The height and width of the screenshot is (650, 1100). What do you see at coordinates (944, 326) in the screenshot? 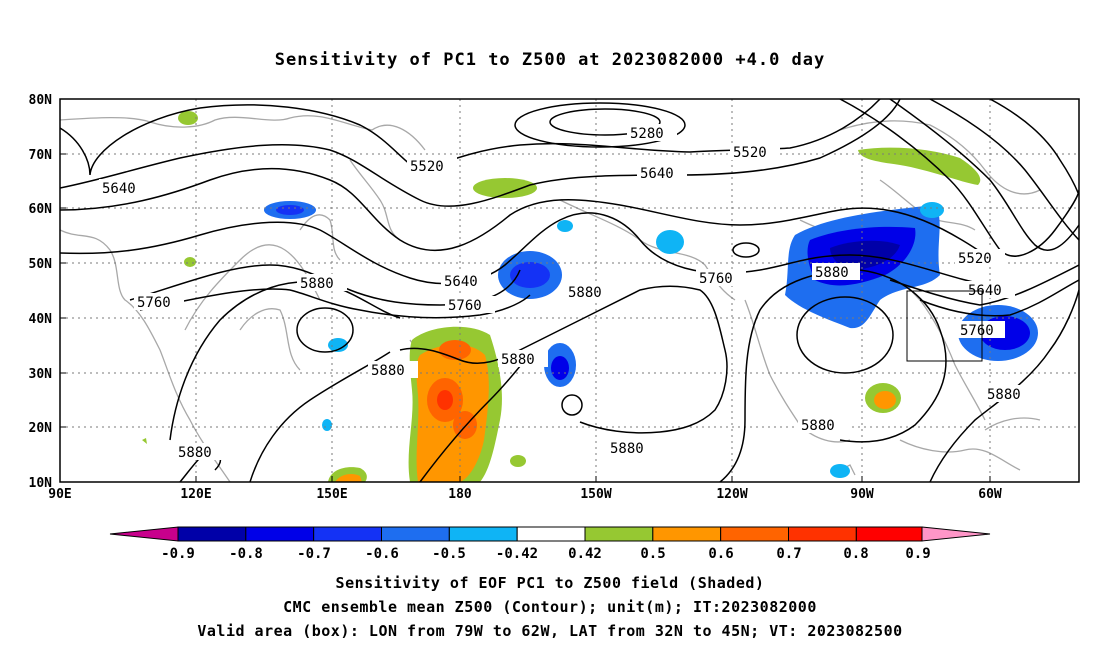
I see `valid-area-box` at bounding box center [944, 326].